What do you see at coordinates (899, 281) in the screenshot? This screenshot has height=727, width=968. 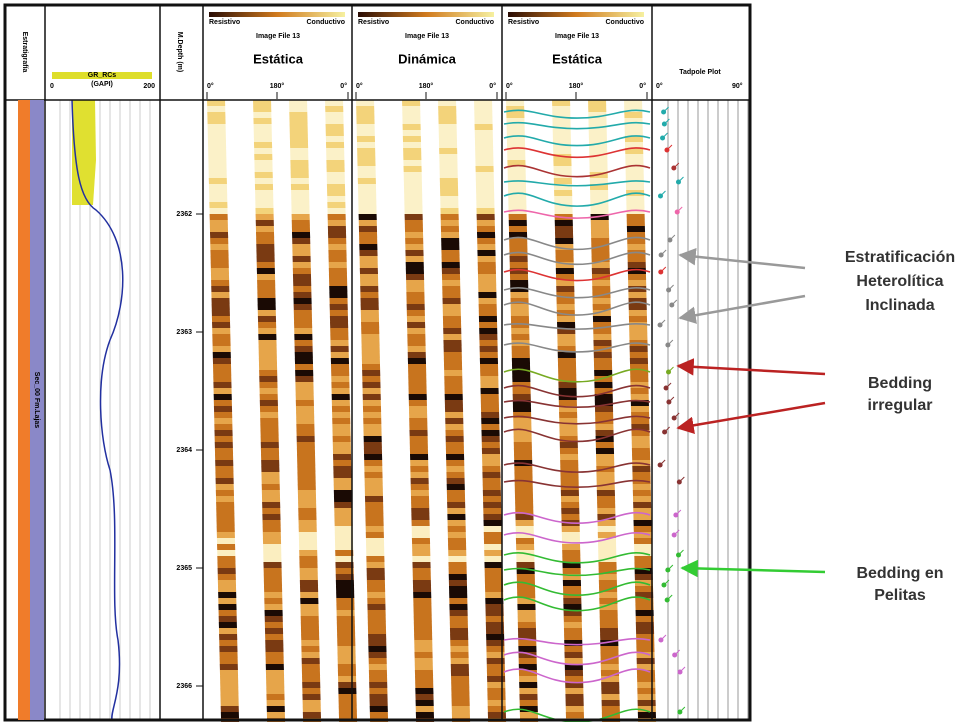 I see `annotation: Heterolítica` at bounding box center [899, 281].